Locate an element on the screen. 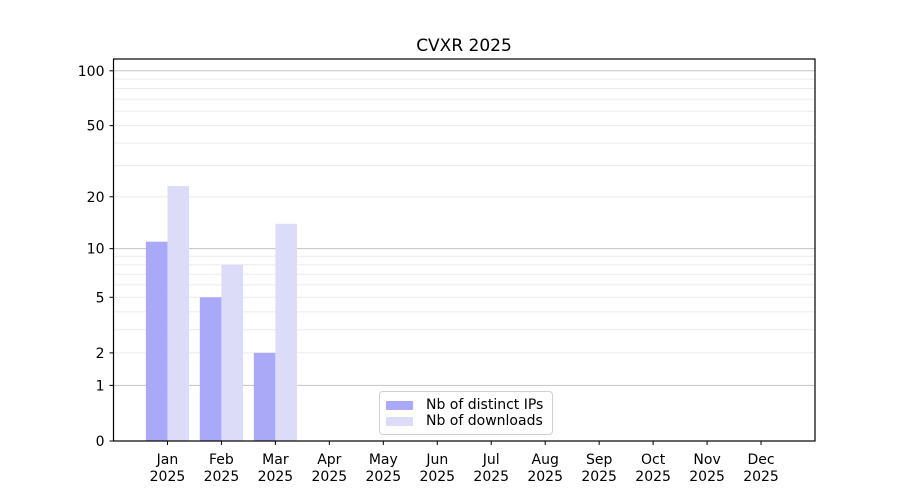 Image resolution: width=900 pixels, height=500 pixels. legend-swatch-downloads is located at coordinates (399, 421).